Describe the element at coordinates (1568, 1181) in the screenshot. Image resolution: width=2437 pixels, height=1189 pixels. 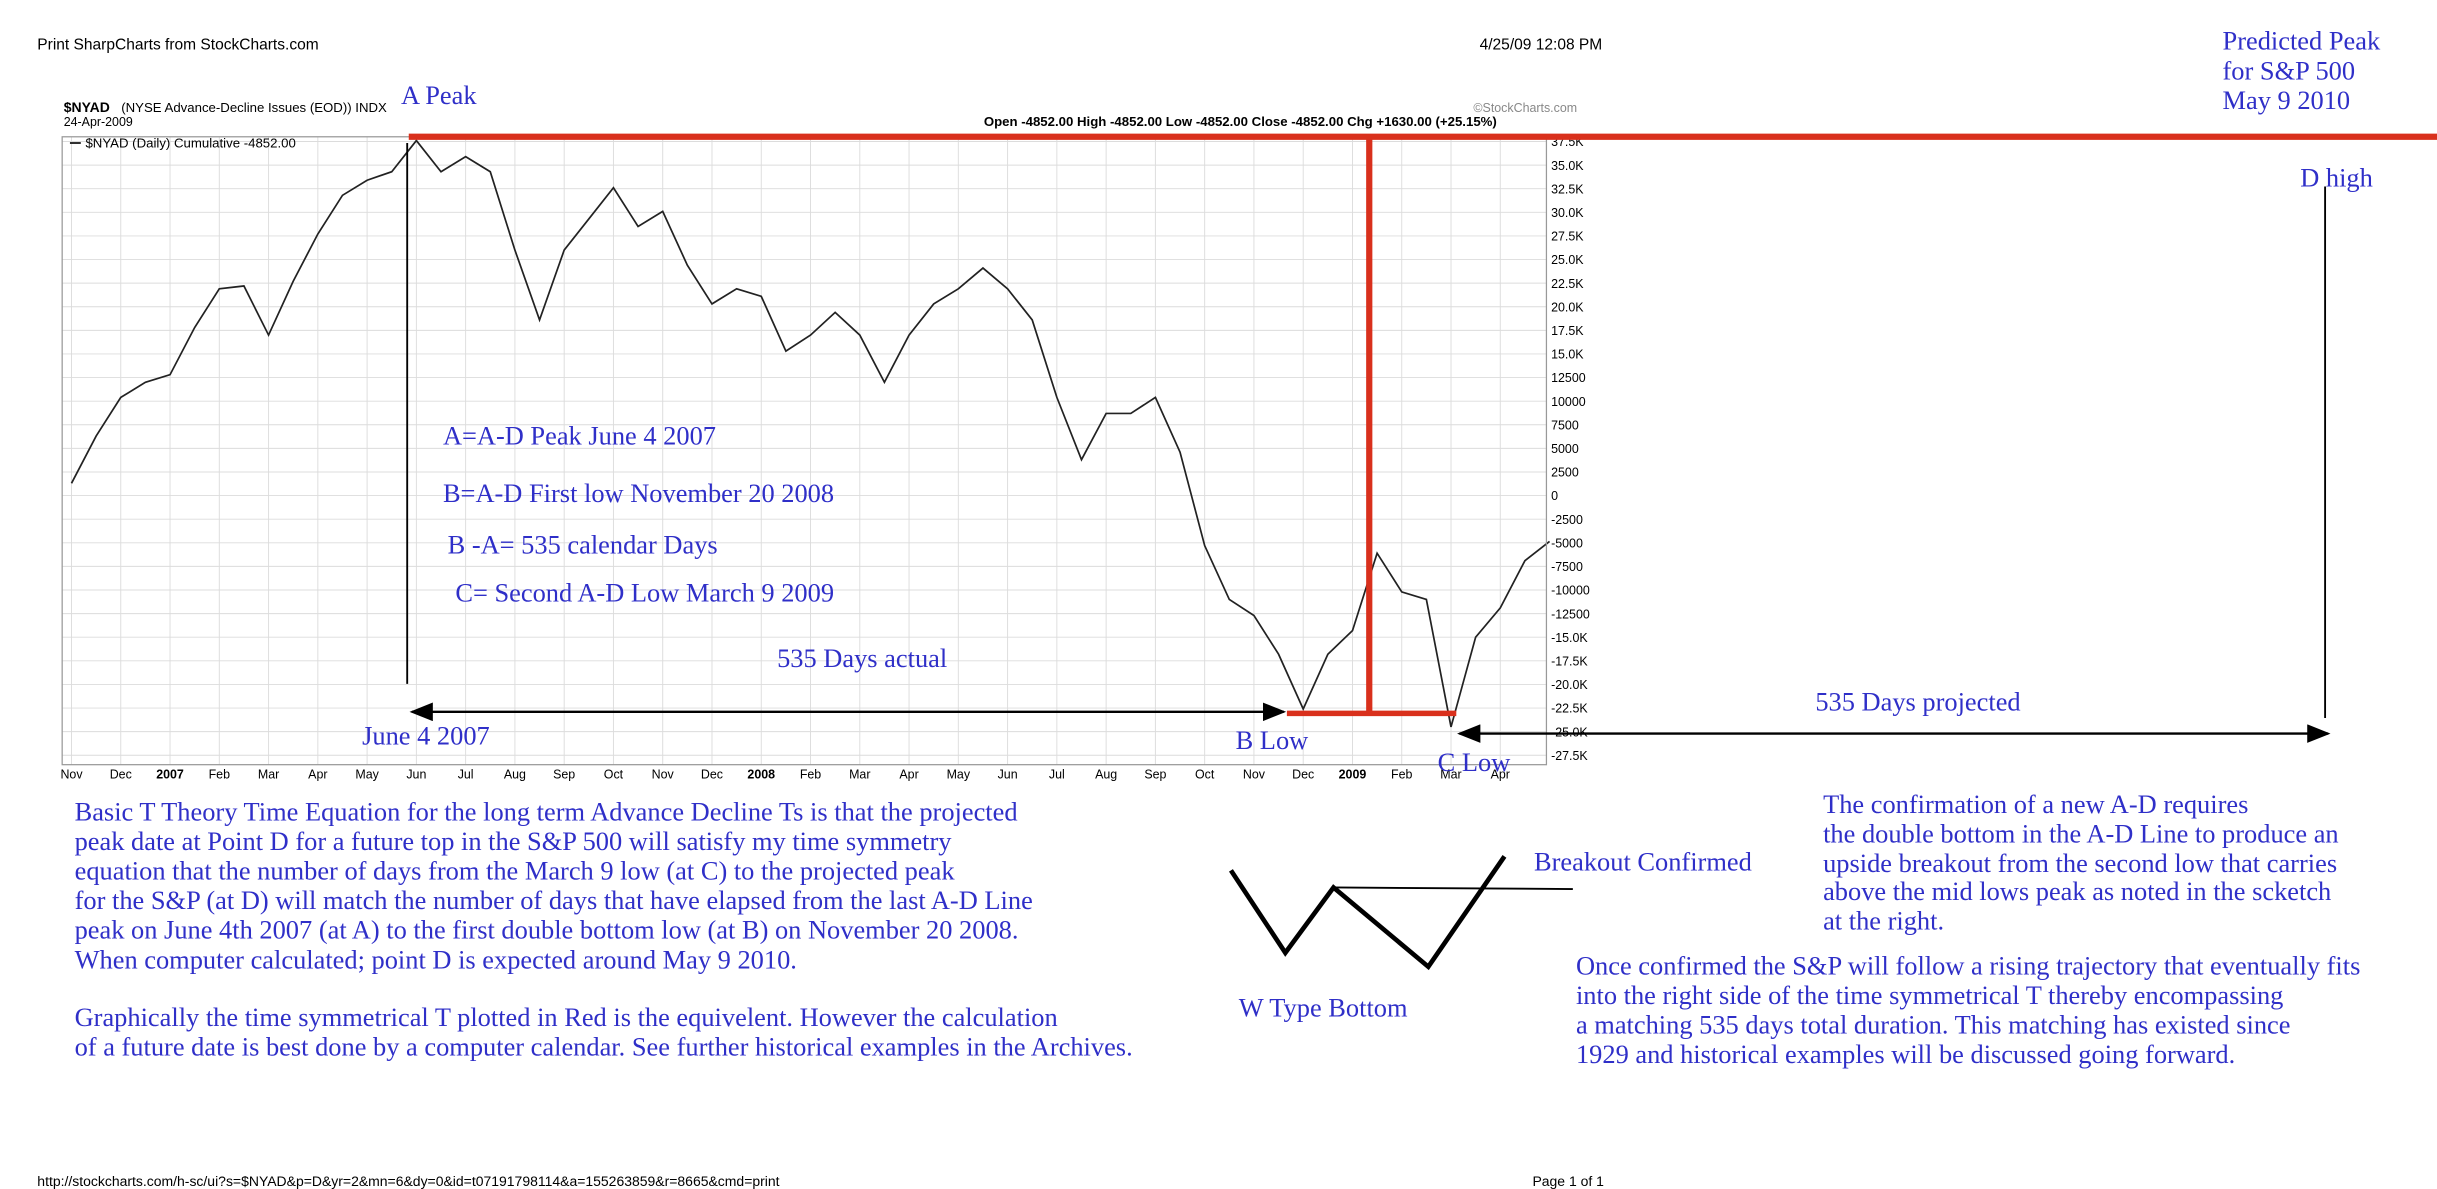
I see `footer-page: Page 1 of 1` at that location.